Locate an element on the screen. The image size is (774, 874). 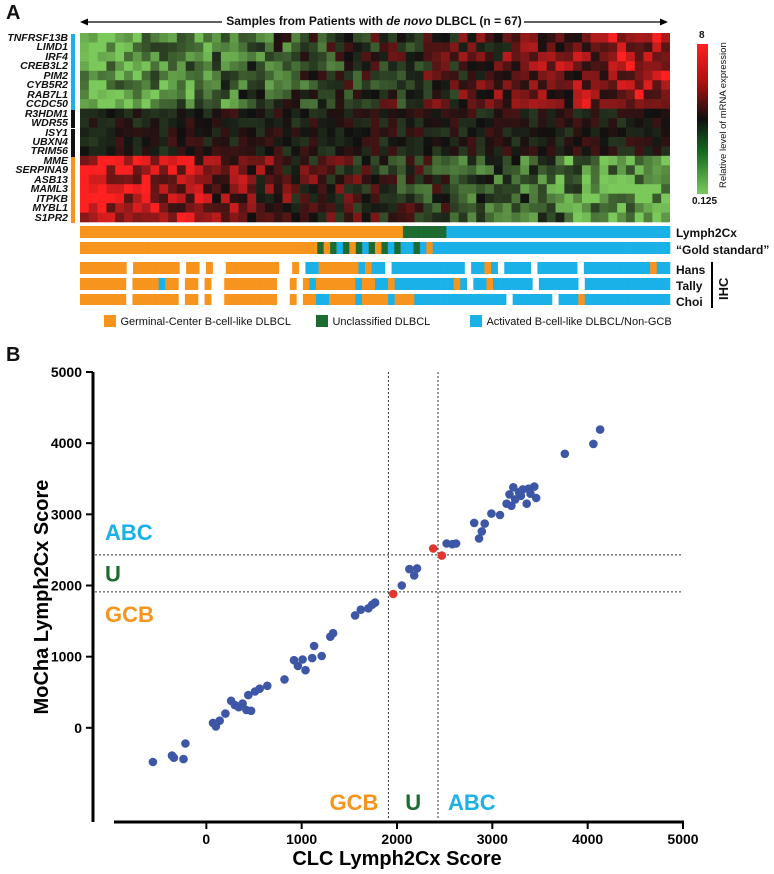
x-tick-label: 1000 is located at coordinates (301, 839).